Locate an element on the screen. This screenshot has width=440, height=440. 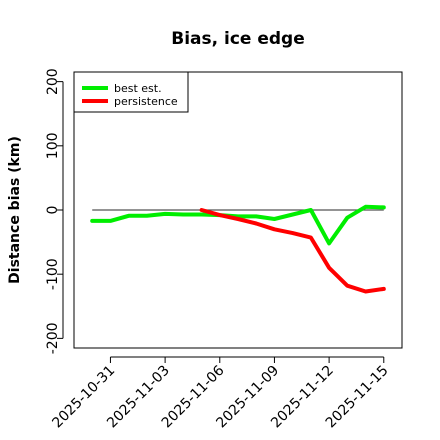
legend: best est. persistence is located at coordinates (131, 92).